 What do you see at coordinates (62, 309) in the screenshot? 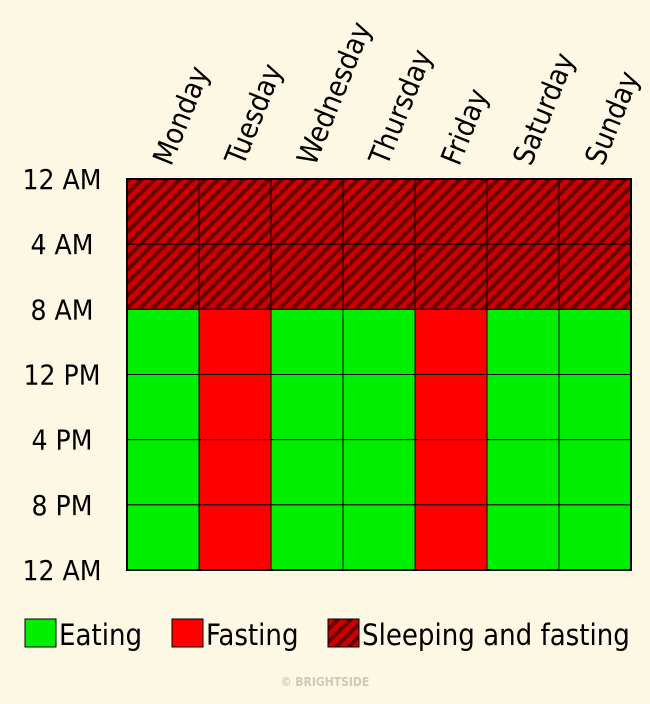
I see `time-label-2: 8 AM` at bounding box center [62, 309].